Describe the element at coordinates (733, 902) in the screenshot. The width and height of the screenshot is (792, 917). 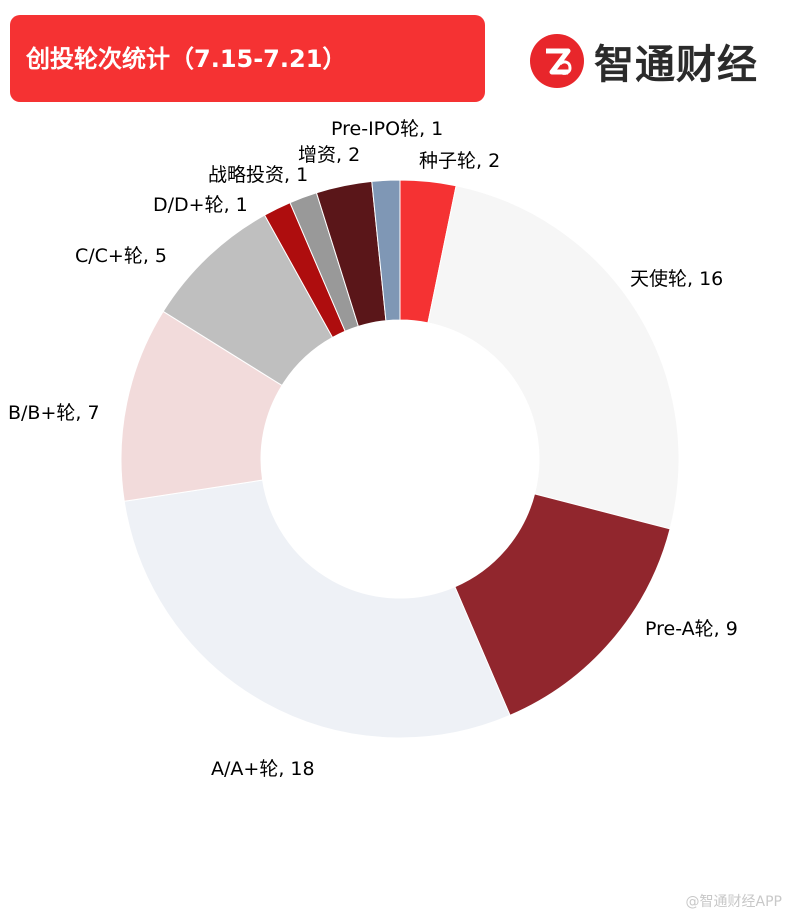
I see `watermark: @智通财经APP` at that location.